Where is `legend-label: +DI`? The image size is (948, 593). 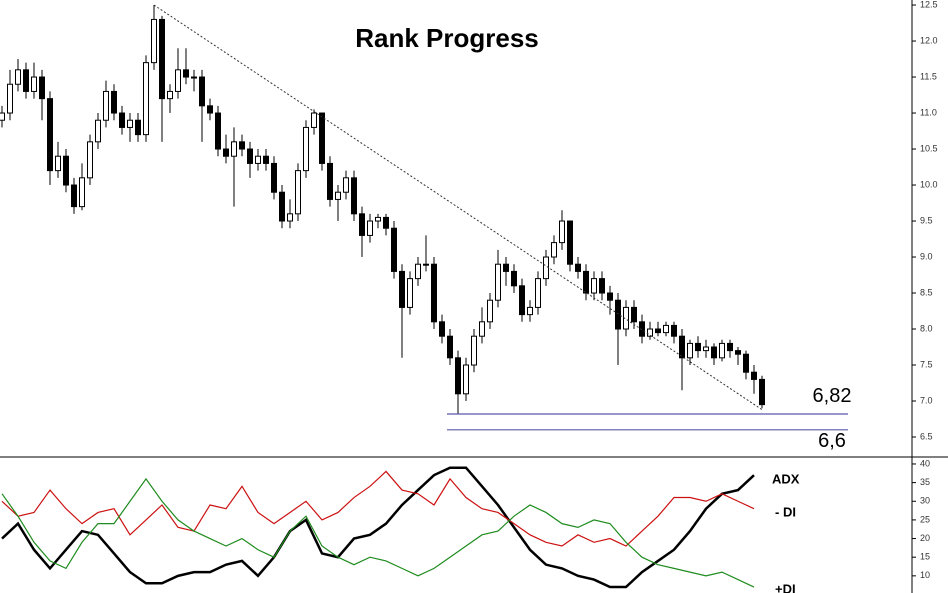 legend-label: +DI is located at coordinates (785, 587).